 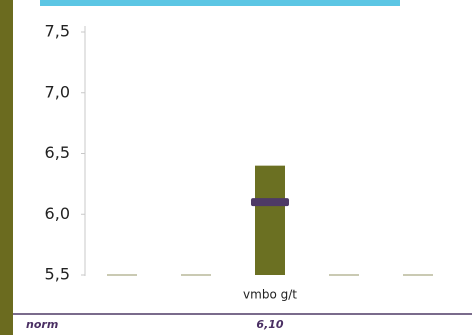 What do you see at coordinates (270, 220) in the screenshot?
I see `bar` at bounding box center [270, 220].